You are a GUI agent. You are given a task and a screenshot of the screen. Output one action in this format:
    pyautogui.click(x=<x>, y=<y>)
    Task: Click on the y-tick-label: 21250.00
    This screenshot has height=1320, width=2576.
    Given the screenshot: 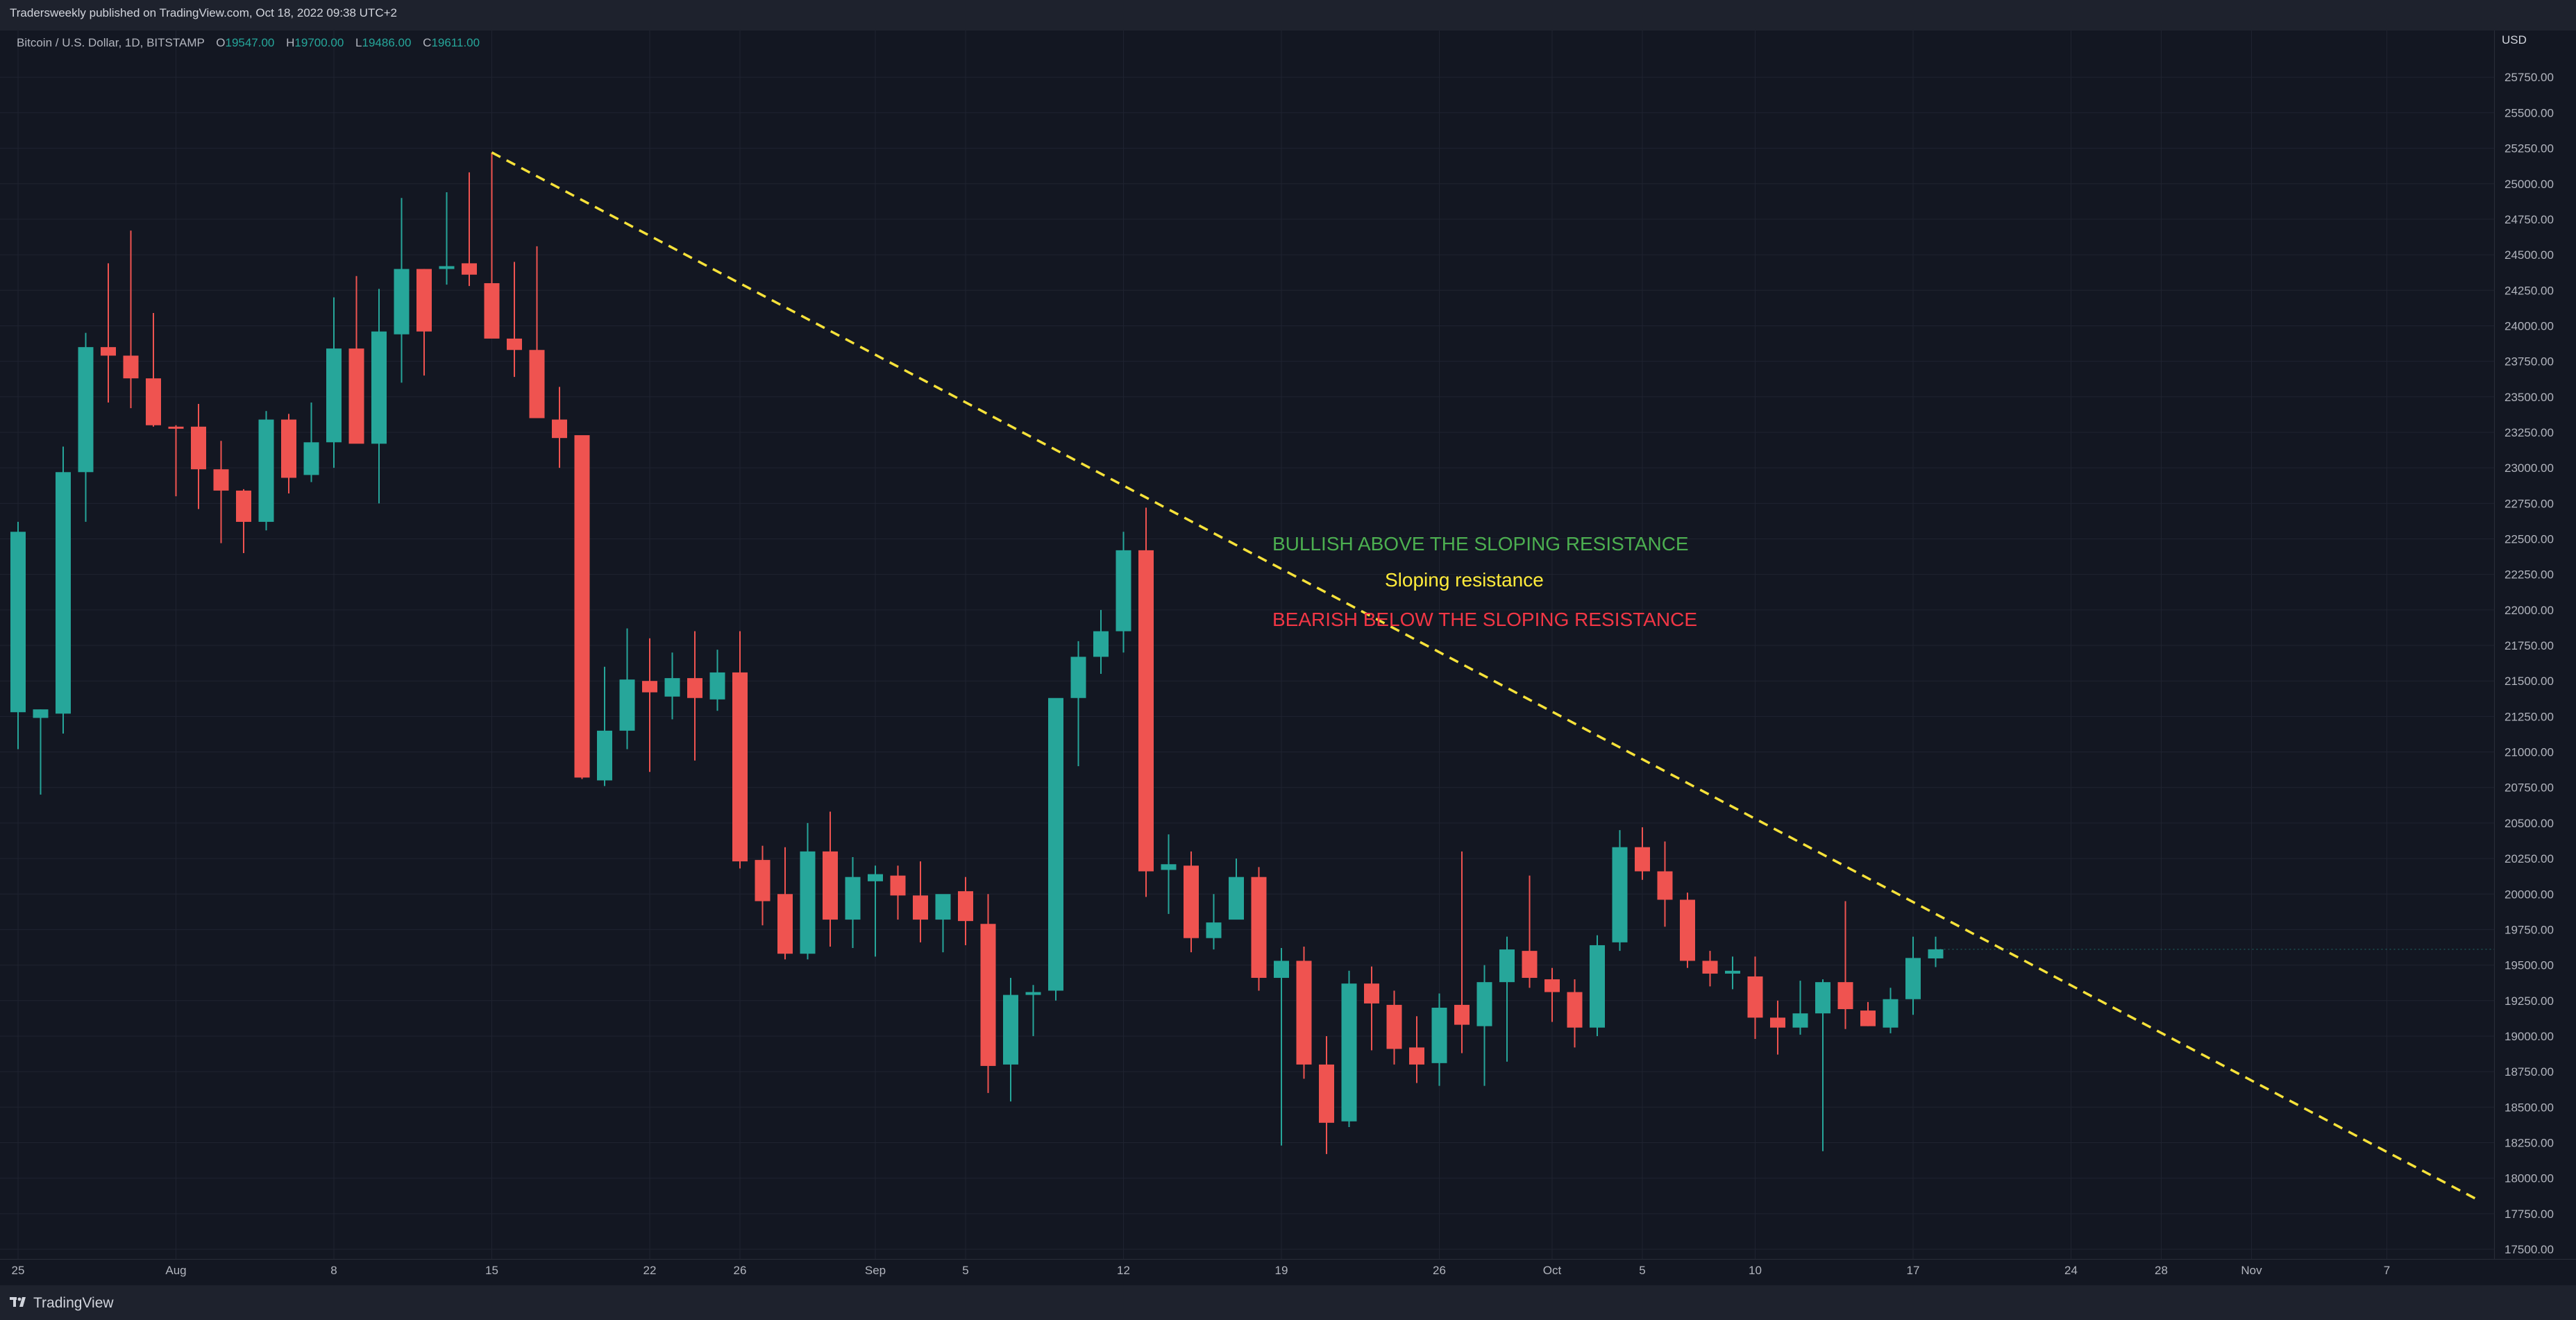 What is the action you would take?
    pyautogui.click(x=2529, y=716)
    